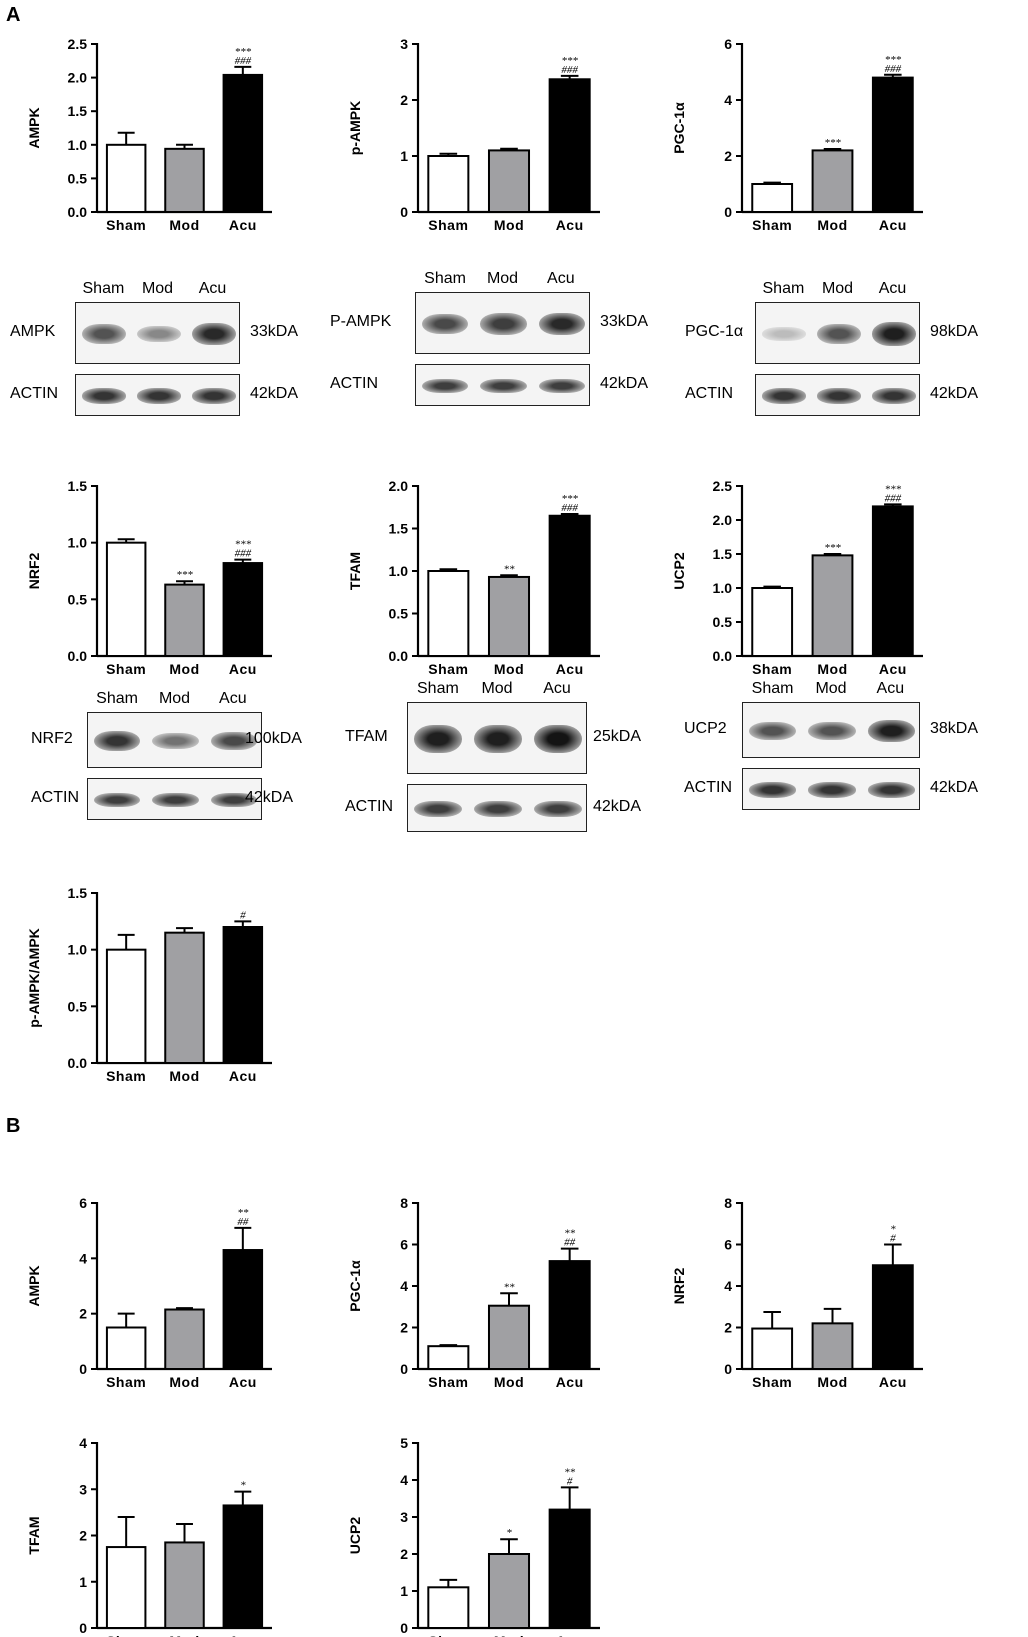 The height and width of the screenshot is (1637, 1028). What do you see at coordinates (404, 1443) in the screenshot?
I see `y-tick-label: 5` at bounding box center [404, 1443].